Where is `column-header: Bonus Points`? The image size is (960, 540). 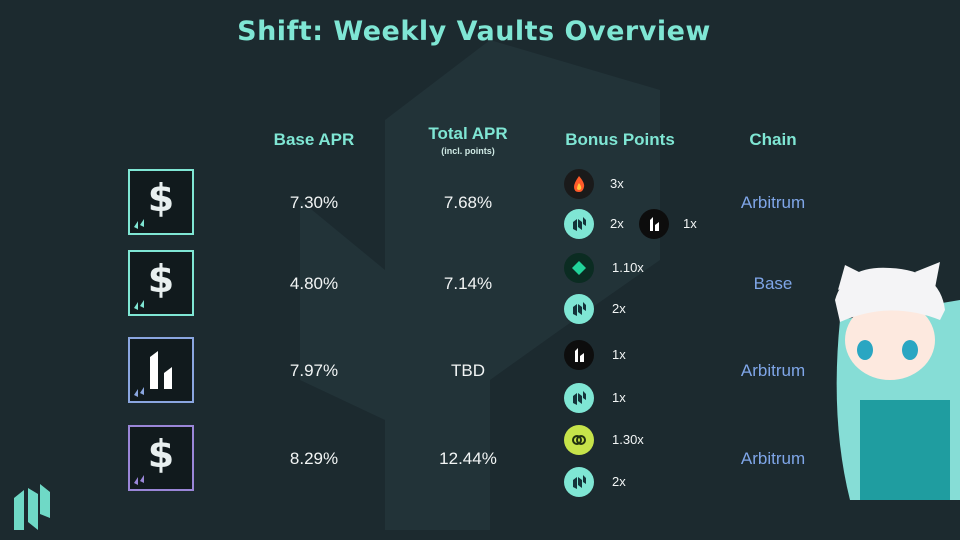
column-header: Bonus Points is located at coordinates (620, 139).